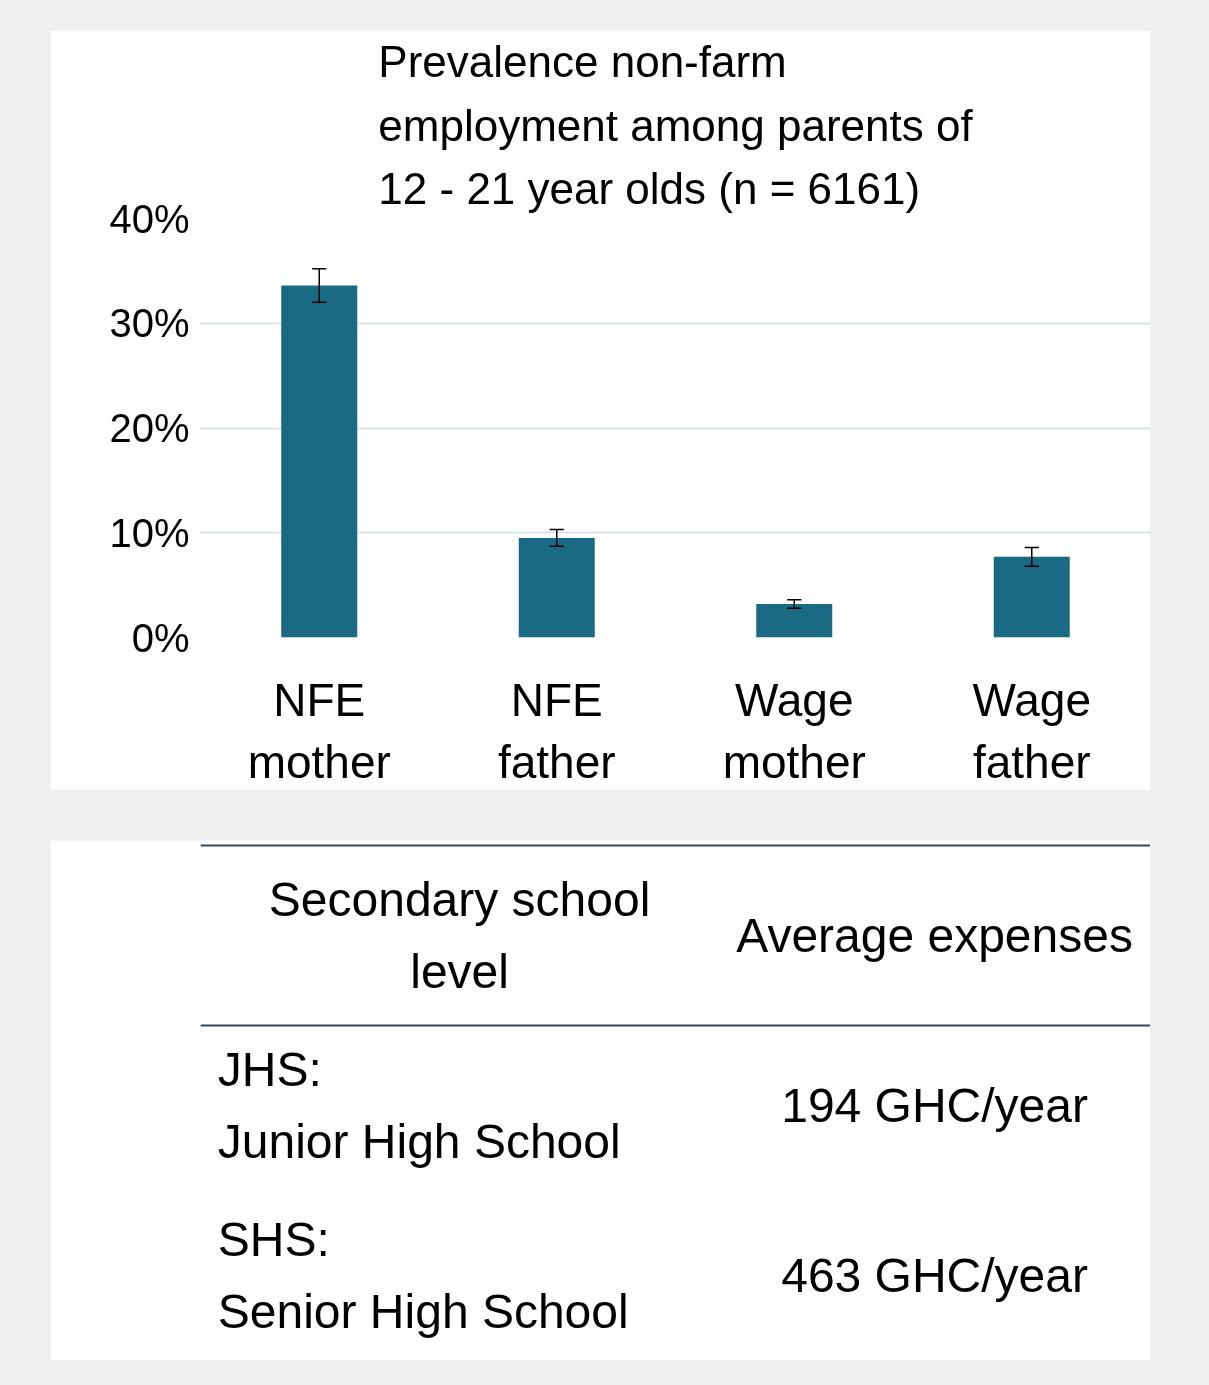 The height and width of the screenshot is (1385, 1209). Describe the element at coordinates (676, 125) in the screenshot. I see `chart-title: Prevalence non-farm employment among parents of 12 - 21 year olds (n = 6161)` at that location.